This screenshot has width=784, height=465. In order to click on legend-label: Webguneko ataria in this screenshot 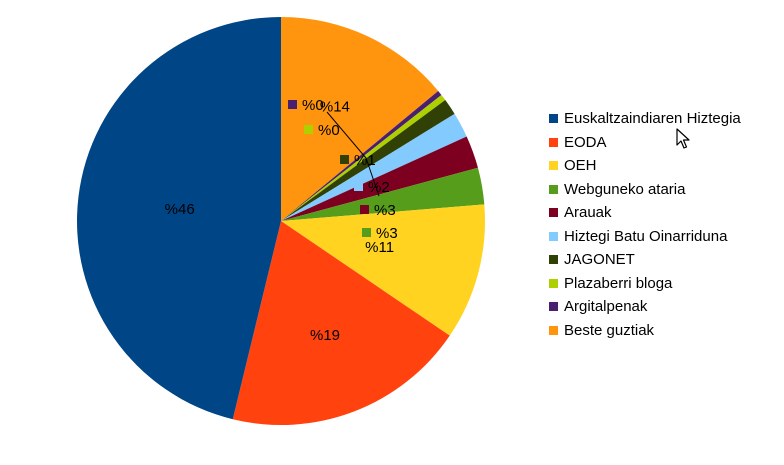, I will do `click(625, 189)`.